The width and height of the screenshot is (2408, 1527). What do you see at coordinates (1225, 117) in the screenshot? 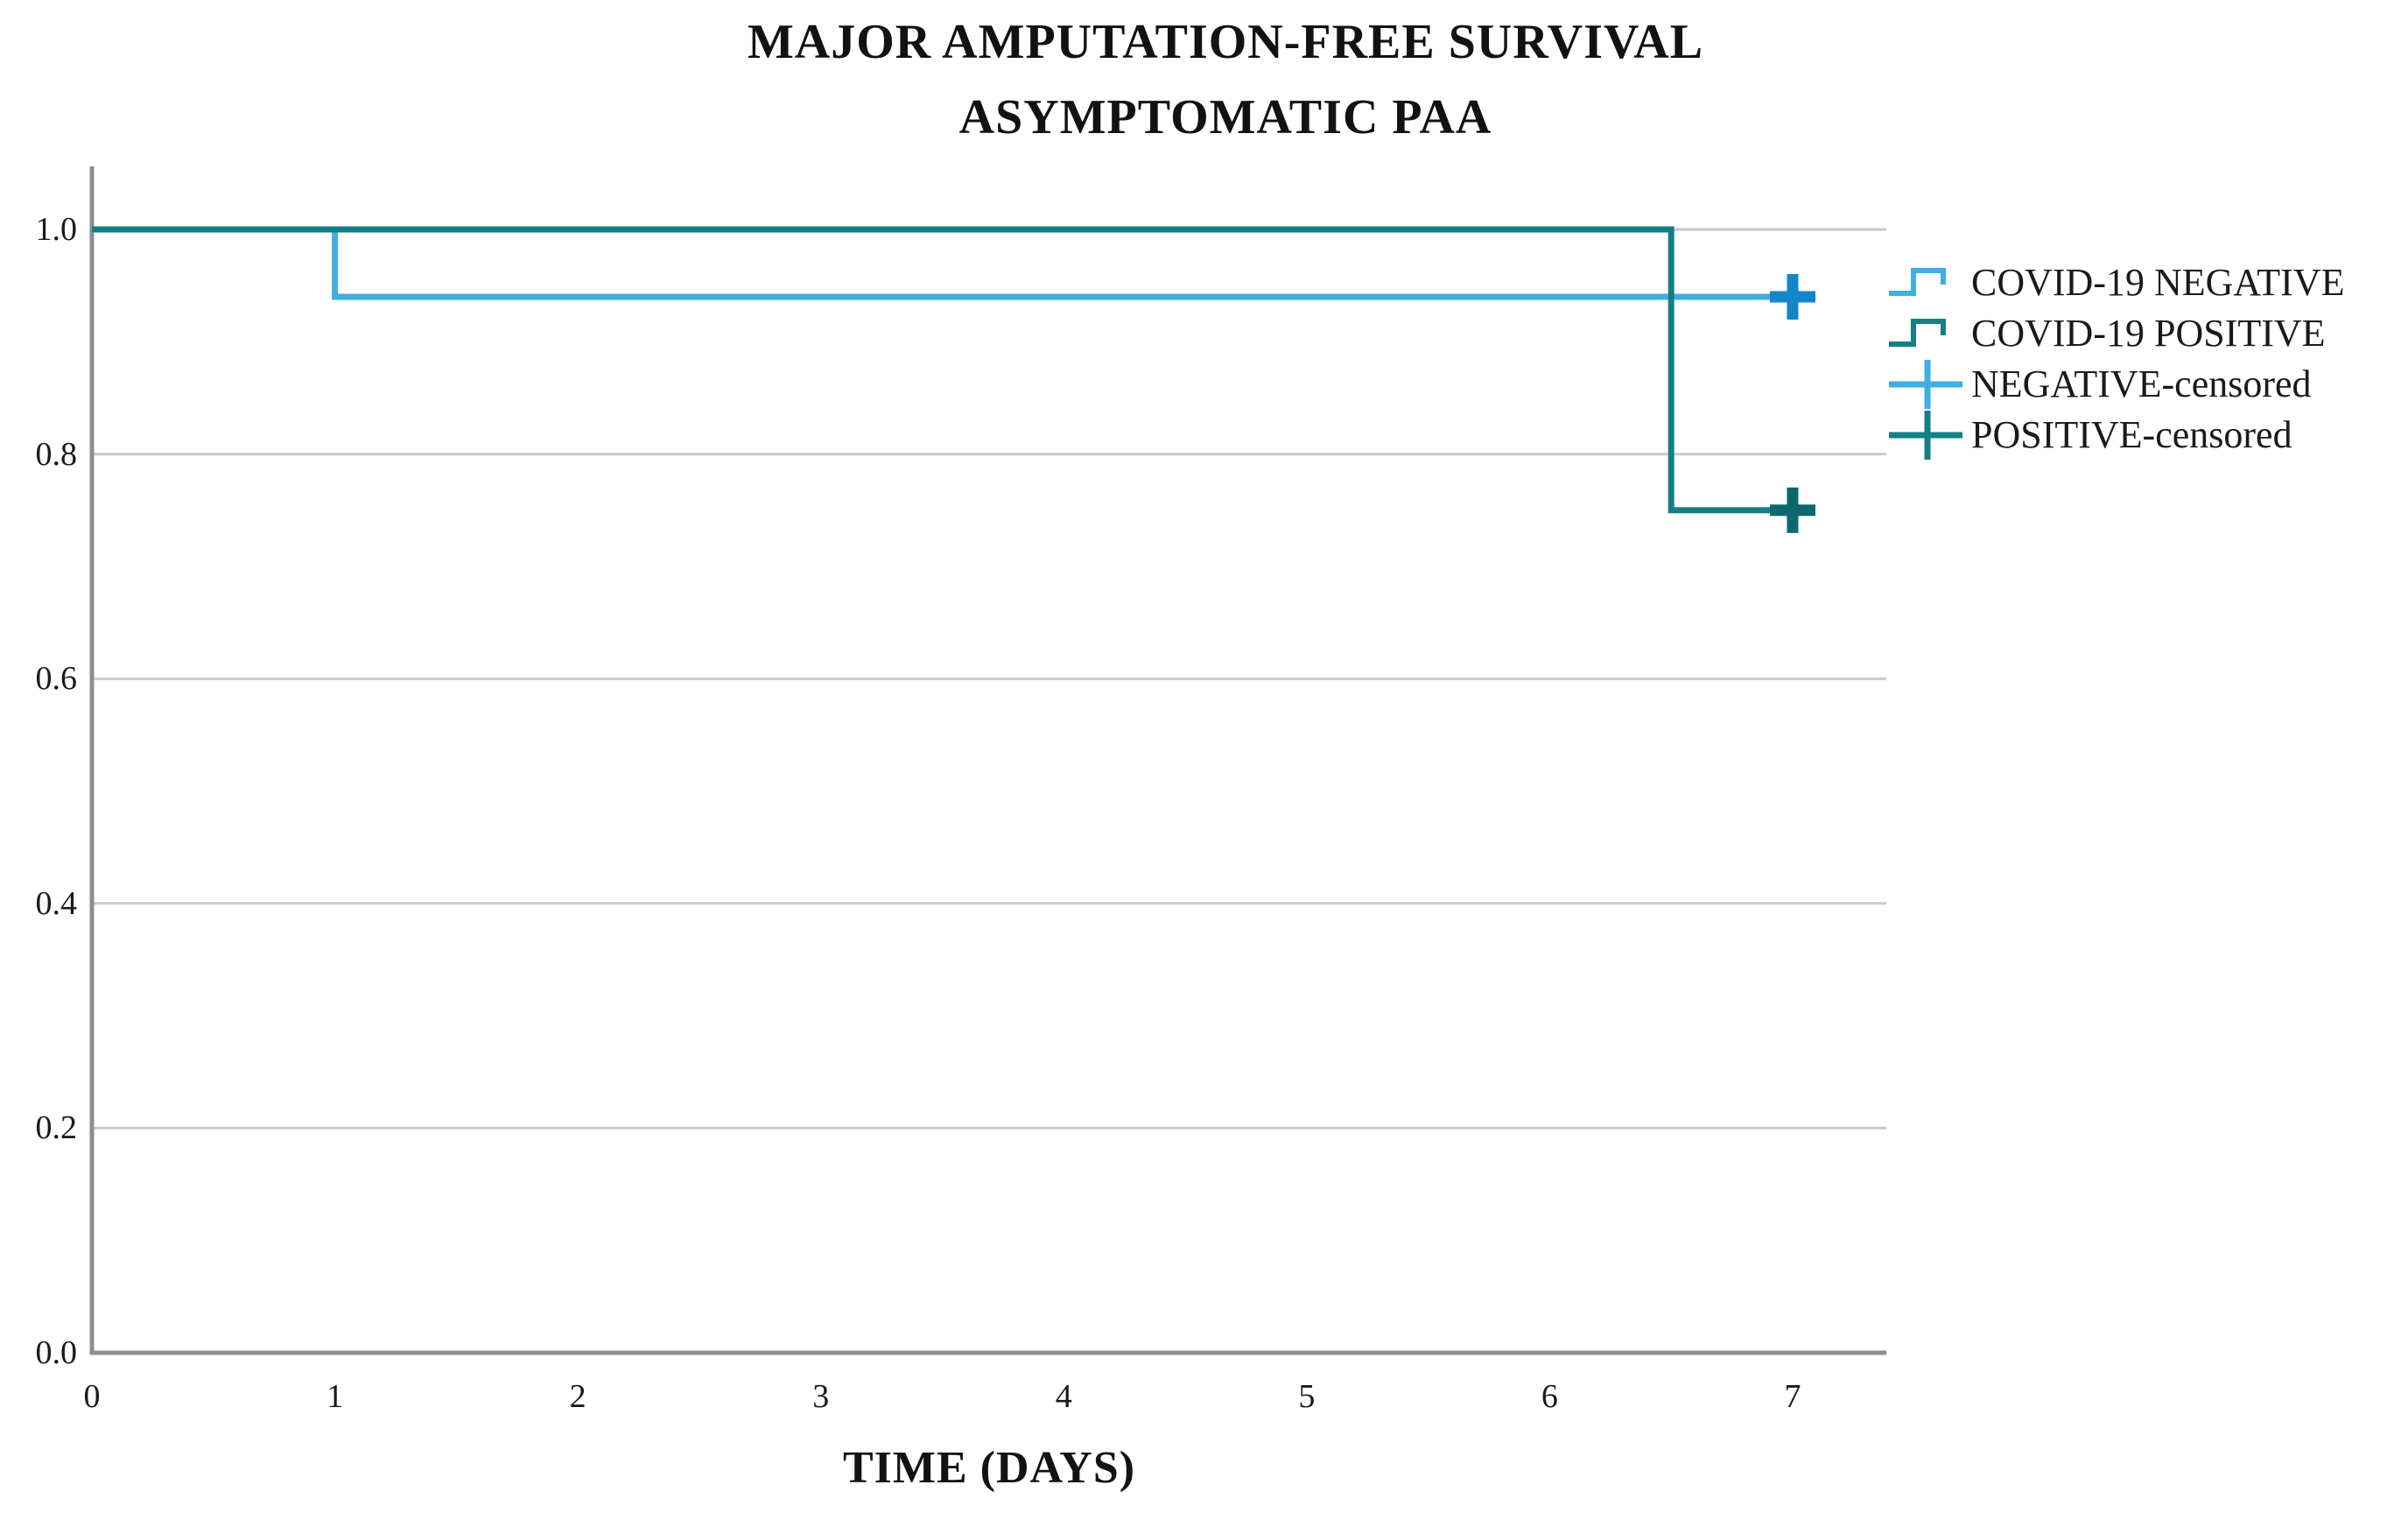
I see `chart-subtitle: ASYMPTOMATIC PAA` at bounding box center [1225, 117].